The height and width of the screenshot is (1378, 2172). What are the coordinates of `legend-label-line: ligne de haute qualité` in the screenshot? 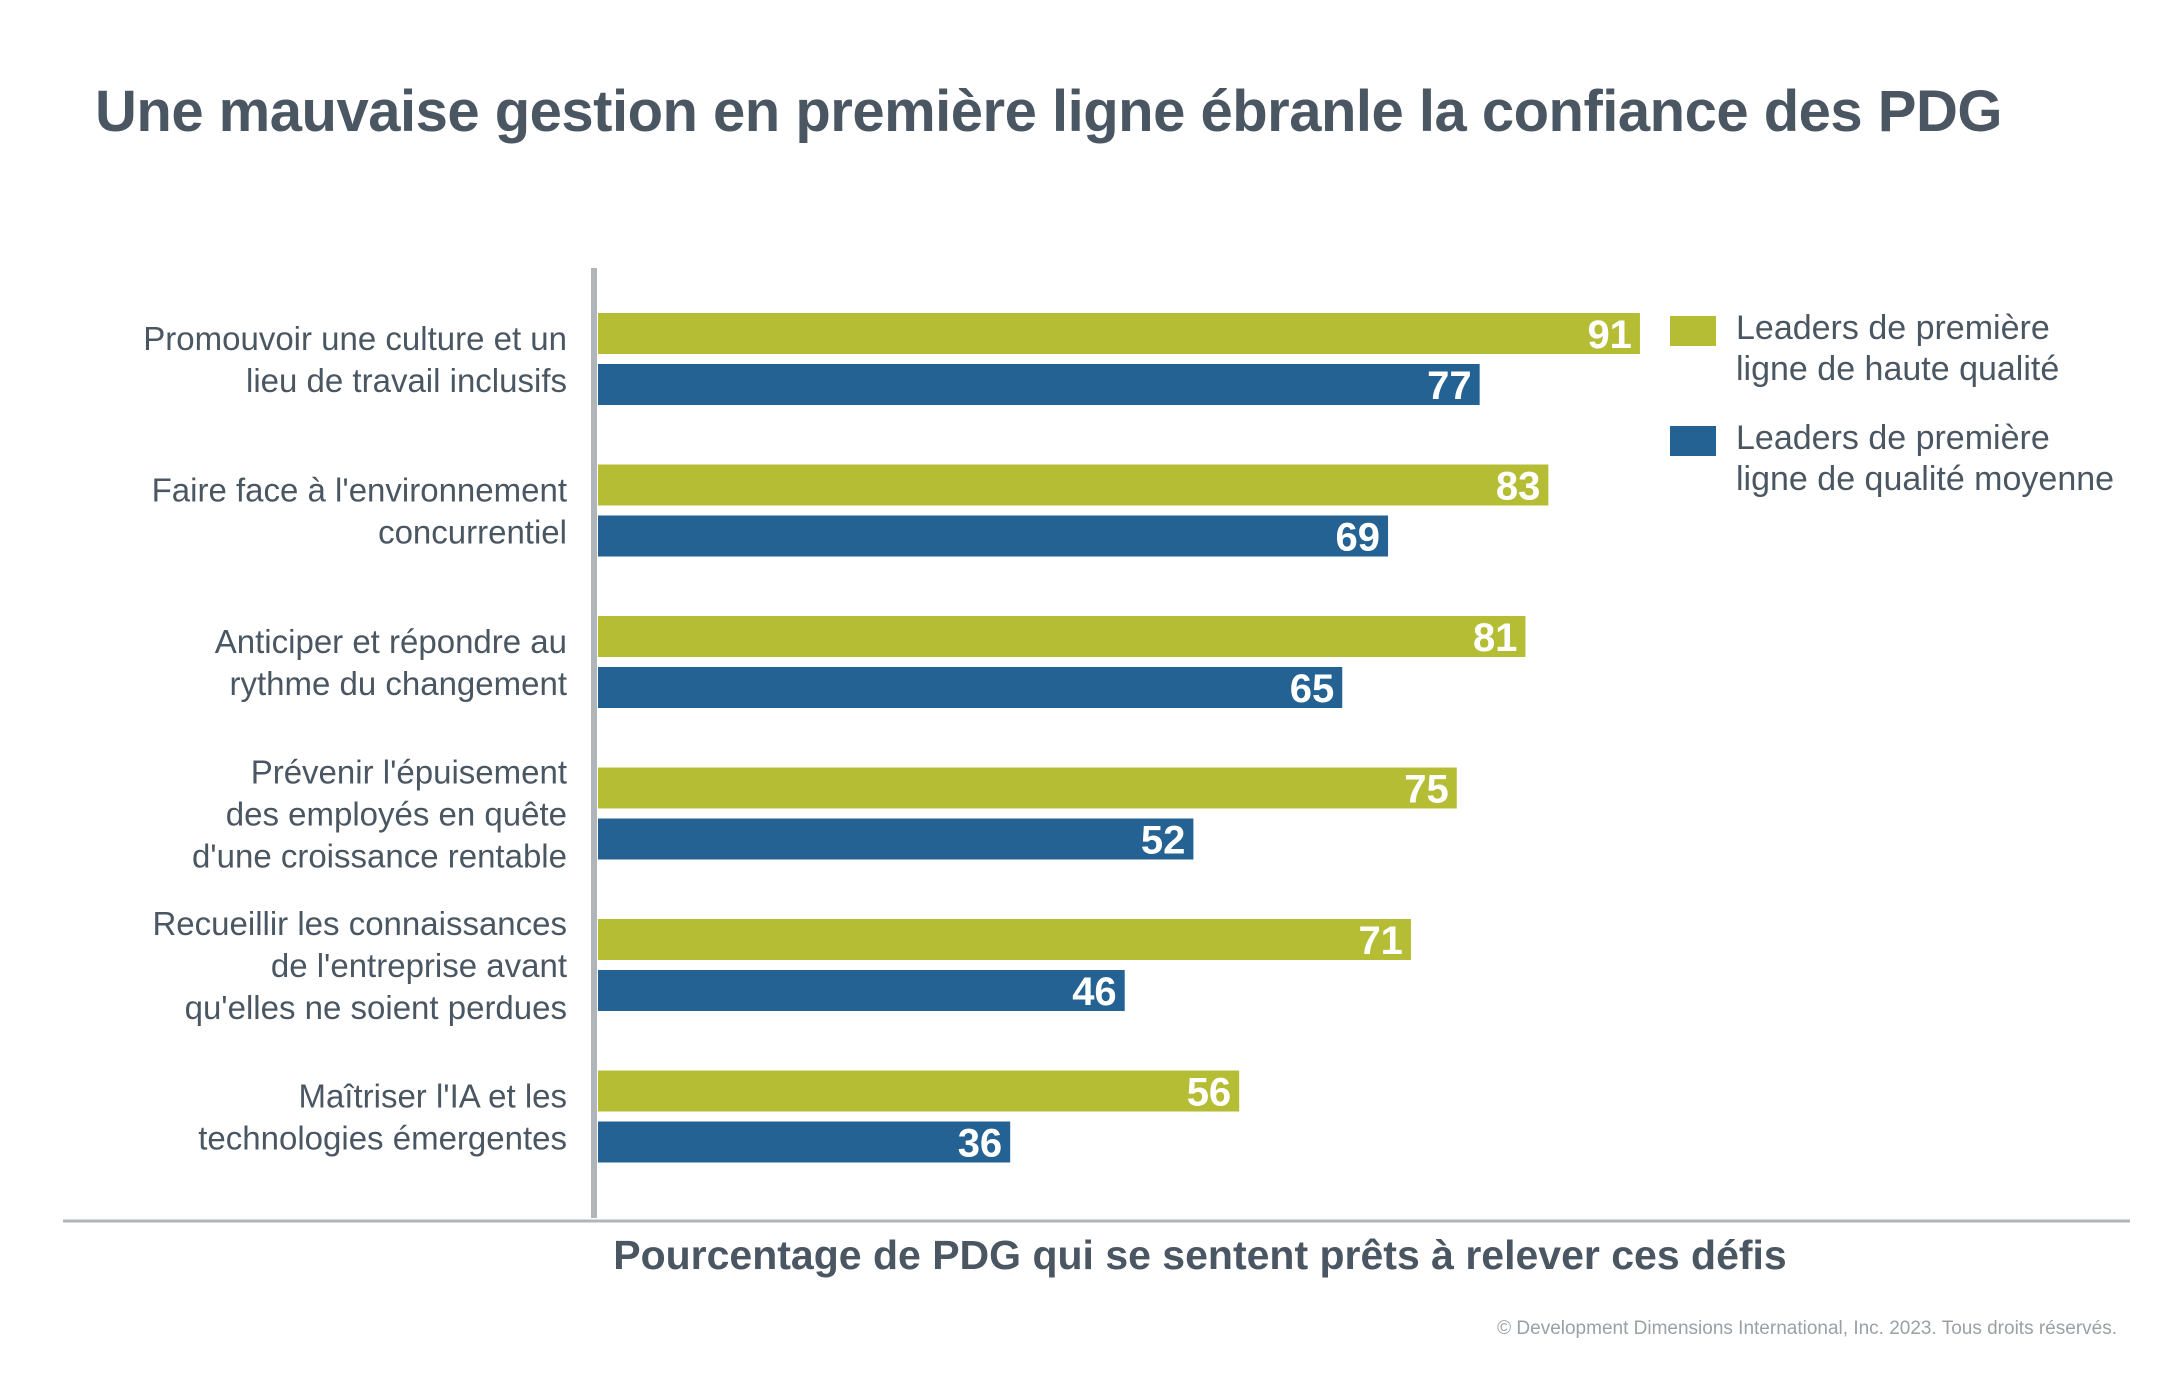 It's located at (1898, 369).